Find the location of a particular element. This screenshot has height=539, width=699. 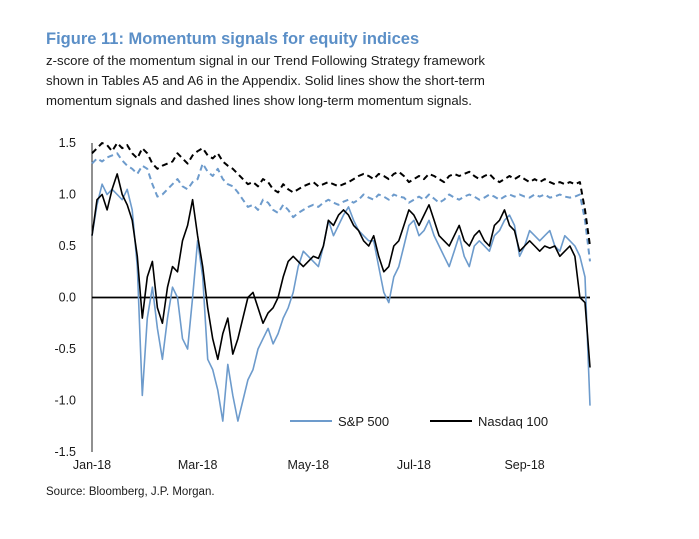

y-tick-label: 1.5 is located at coordinates (67, 143).